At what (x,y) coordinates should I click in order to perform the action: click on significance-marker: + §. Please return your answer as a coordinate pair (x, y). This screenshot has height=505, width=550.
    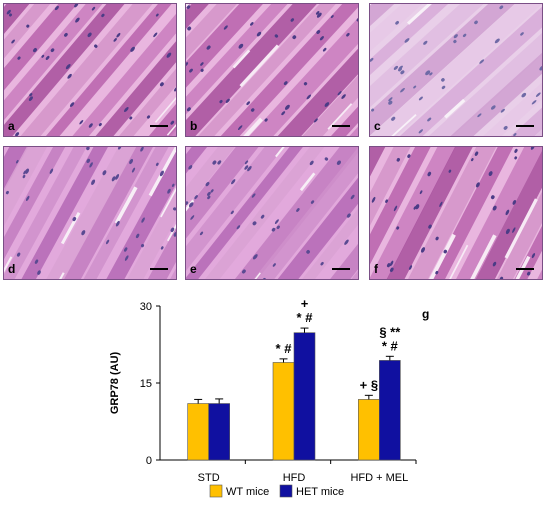
    Looking at the image, I should click on (369, 384).